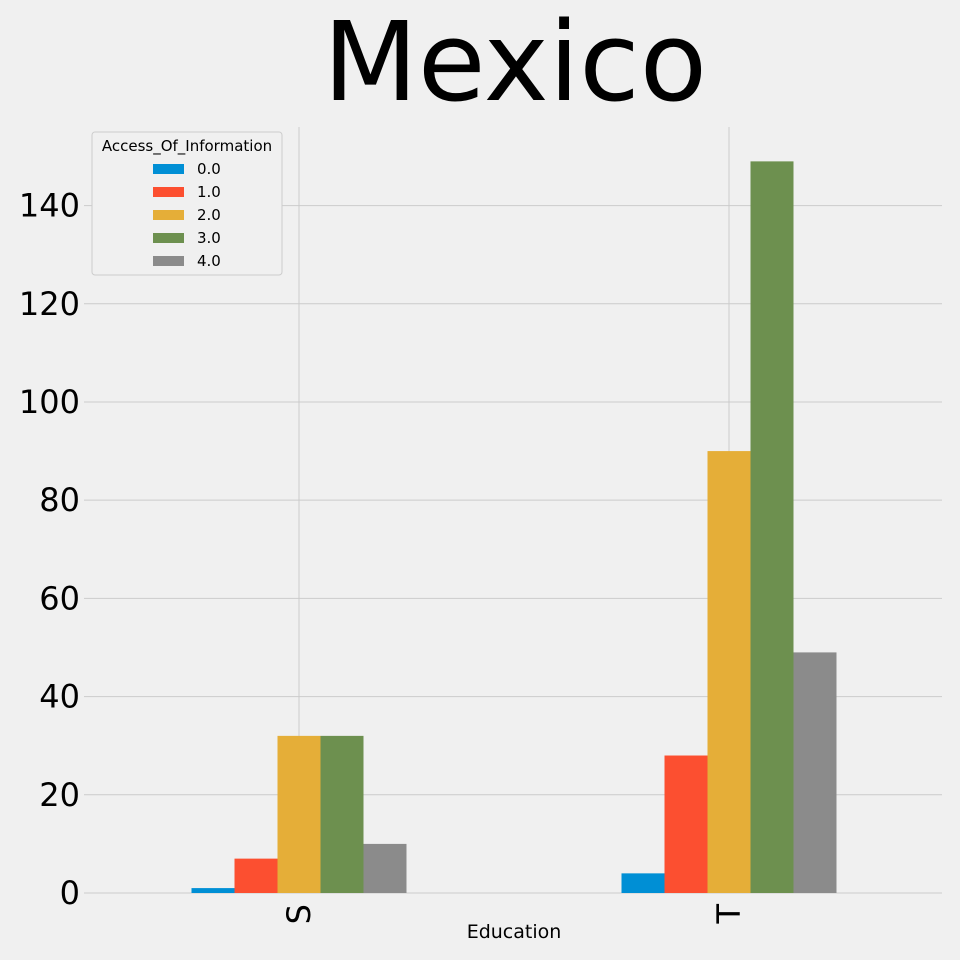 This screenshot has height=960, width=960. Describe the element at coordinates (49, 304) in the screenshot. I see `y-tick-label: 120` at that location.